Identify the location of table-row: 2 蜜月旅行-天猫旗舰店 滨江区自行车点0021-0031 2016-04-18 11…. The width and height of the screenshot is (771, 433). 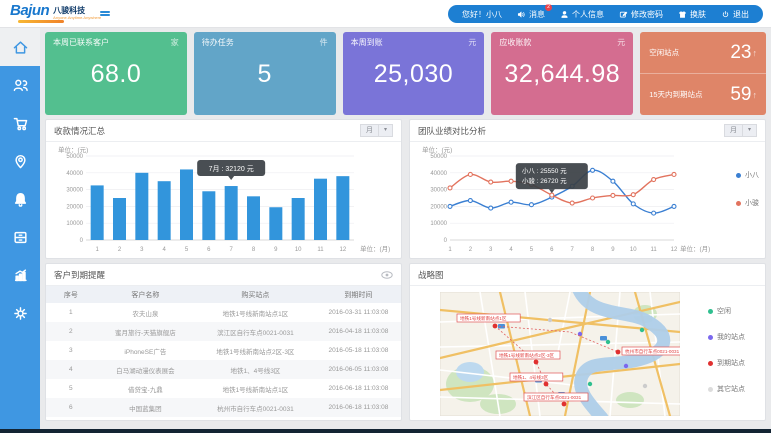
(223, 331).